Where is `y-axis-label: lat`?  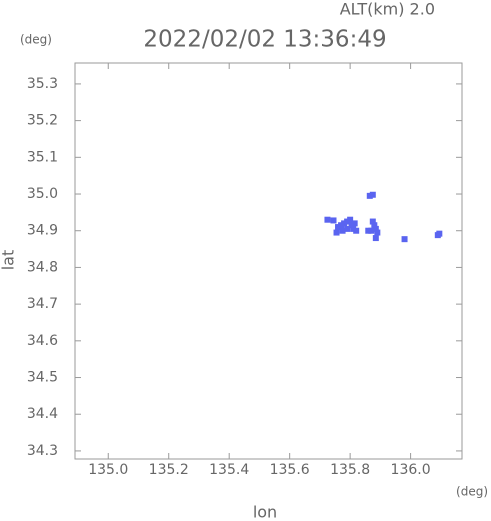
y-axis-label: lat is located at coordinates (9, 260).